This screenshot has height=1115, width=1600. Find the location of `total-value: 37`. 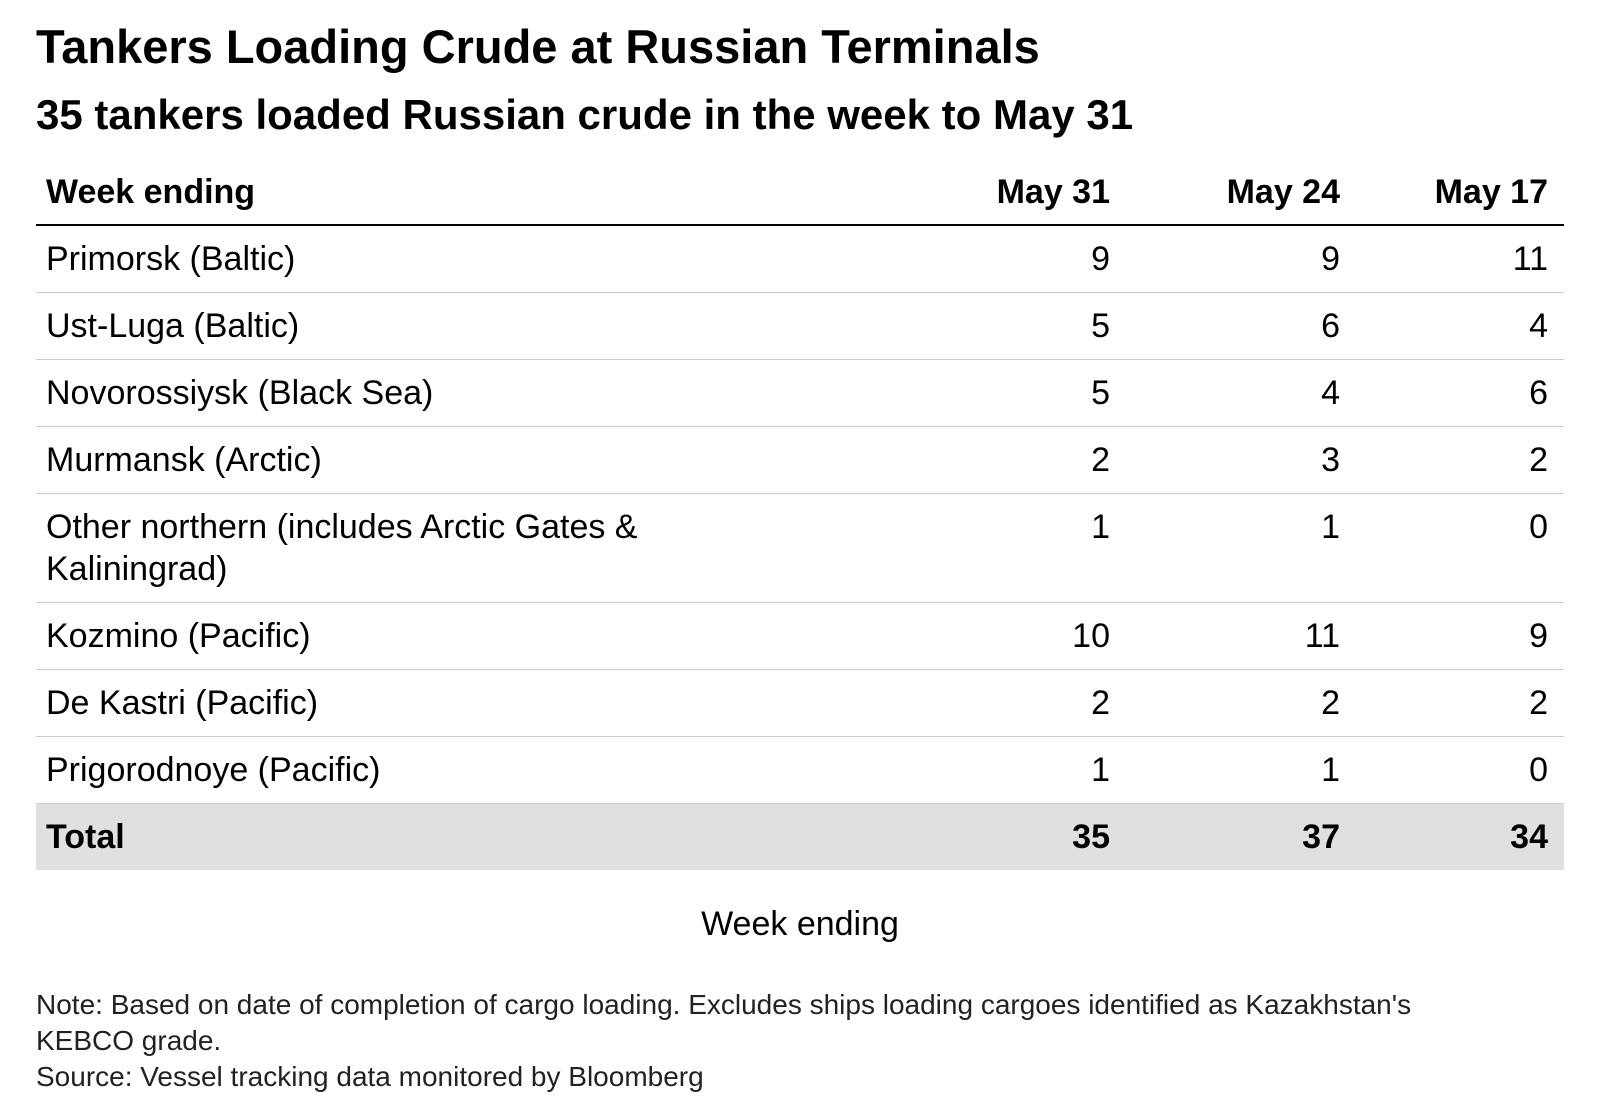

total-value: 37 is located at coordinates (1241, 836).